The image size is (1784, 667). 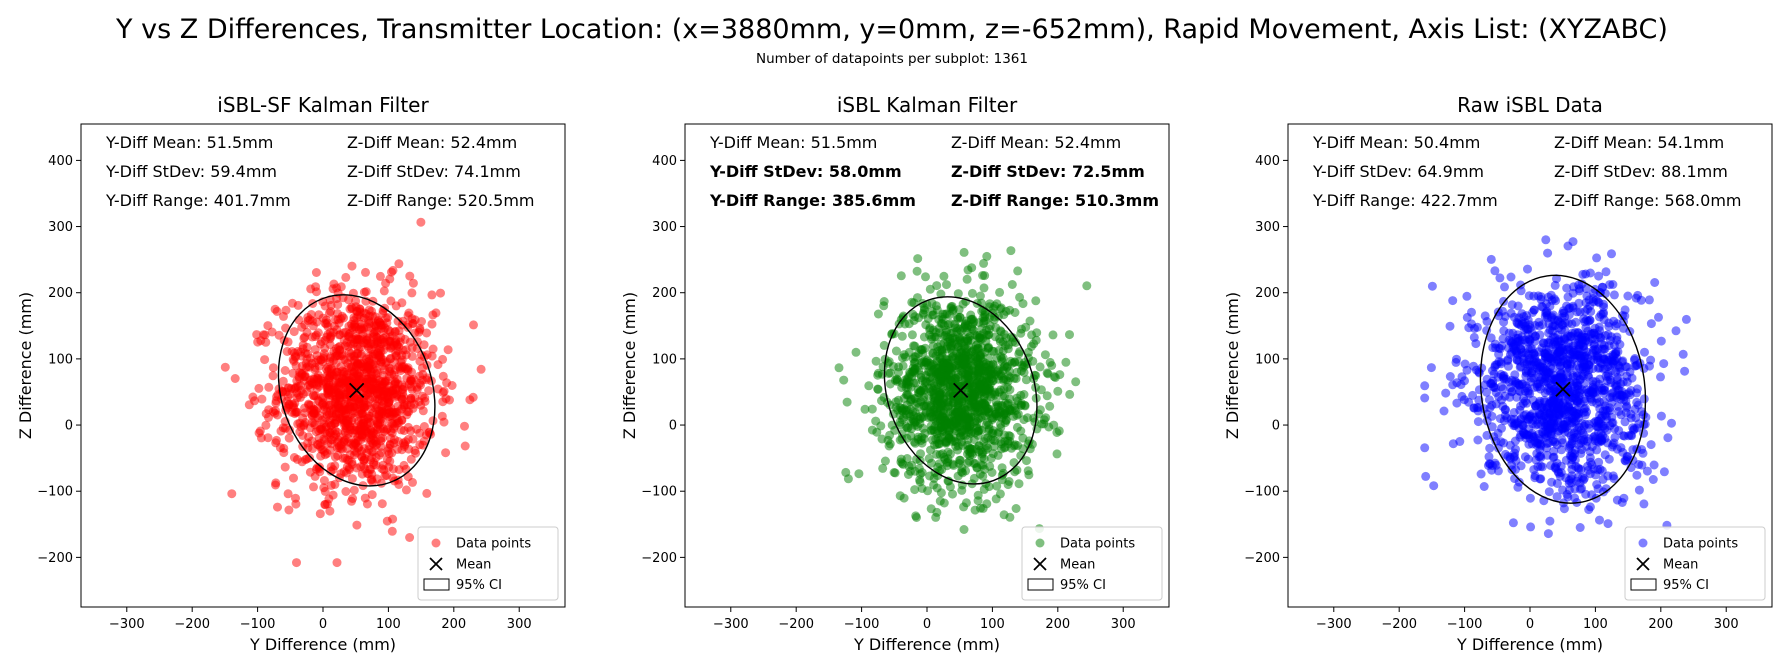 I want to click on legend-label: Mean, so click(x=1077, y=565).